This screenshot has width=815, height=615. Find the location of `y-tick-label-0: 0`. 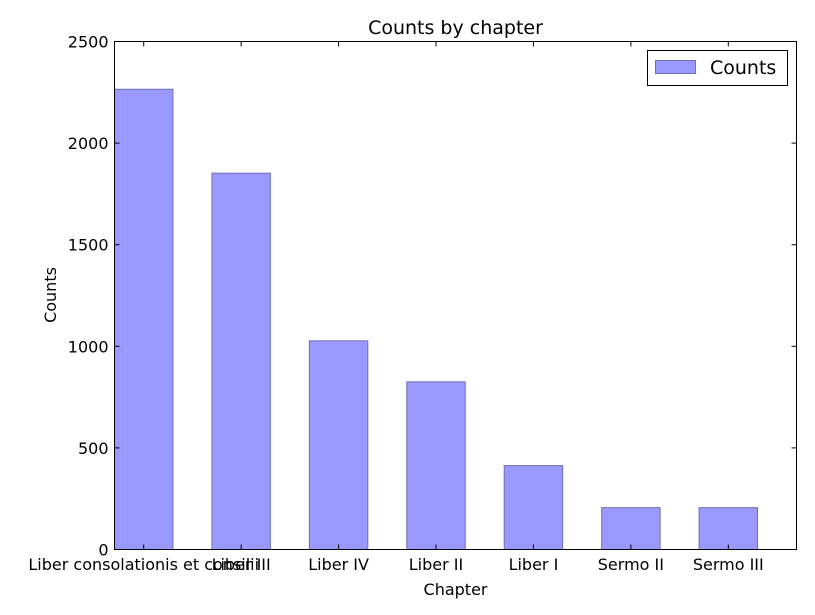

y-tick-label-0: 0 is located at coordinates (103, 550).